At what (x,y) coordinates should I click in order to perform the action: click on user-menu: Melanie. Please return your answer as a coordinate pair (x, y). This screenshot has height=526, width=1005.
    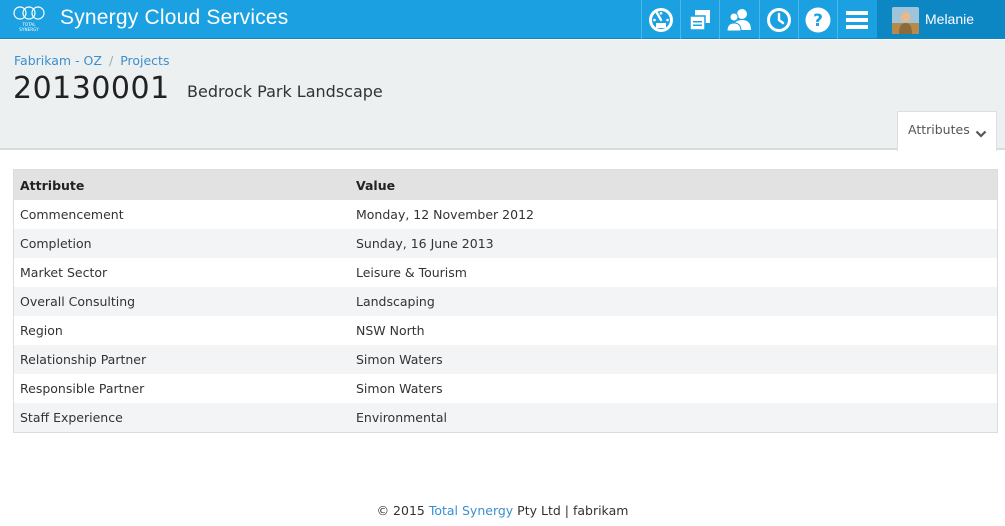
    Looking at the image, I should click on (941, 19).